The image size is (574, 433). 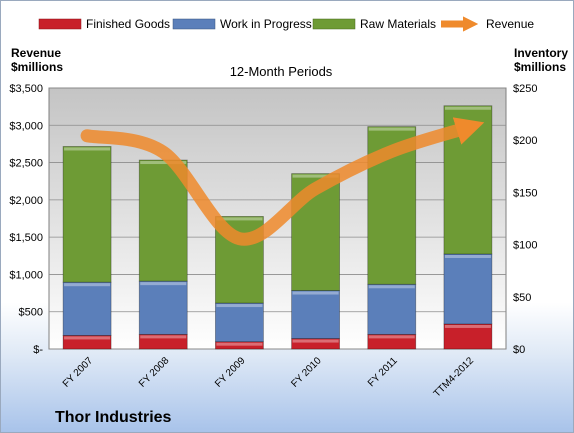 I want to click on right-tick-label: $50, so click(x=522, y=298).